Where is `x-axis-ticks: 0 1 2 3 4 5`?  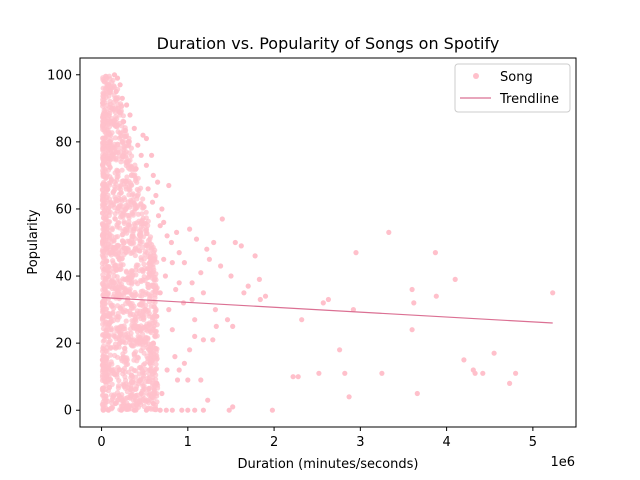
x-axis-ticks: 0 1 2 3 4 5 is located at coordinates (317, 438).